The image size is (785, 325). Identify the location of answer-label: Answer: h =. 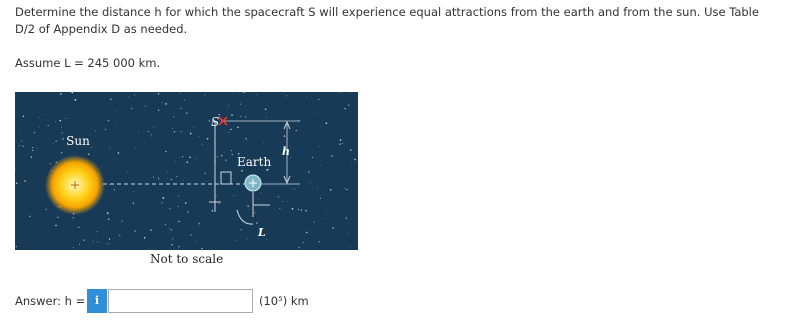
(50, 301).